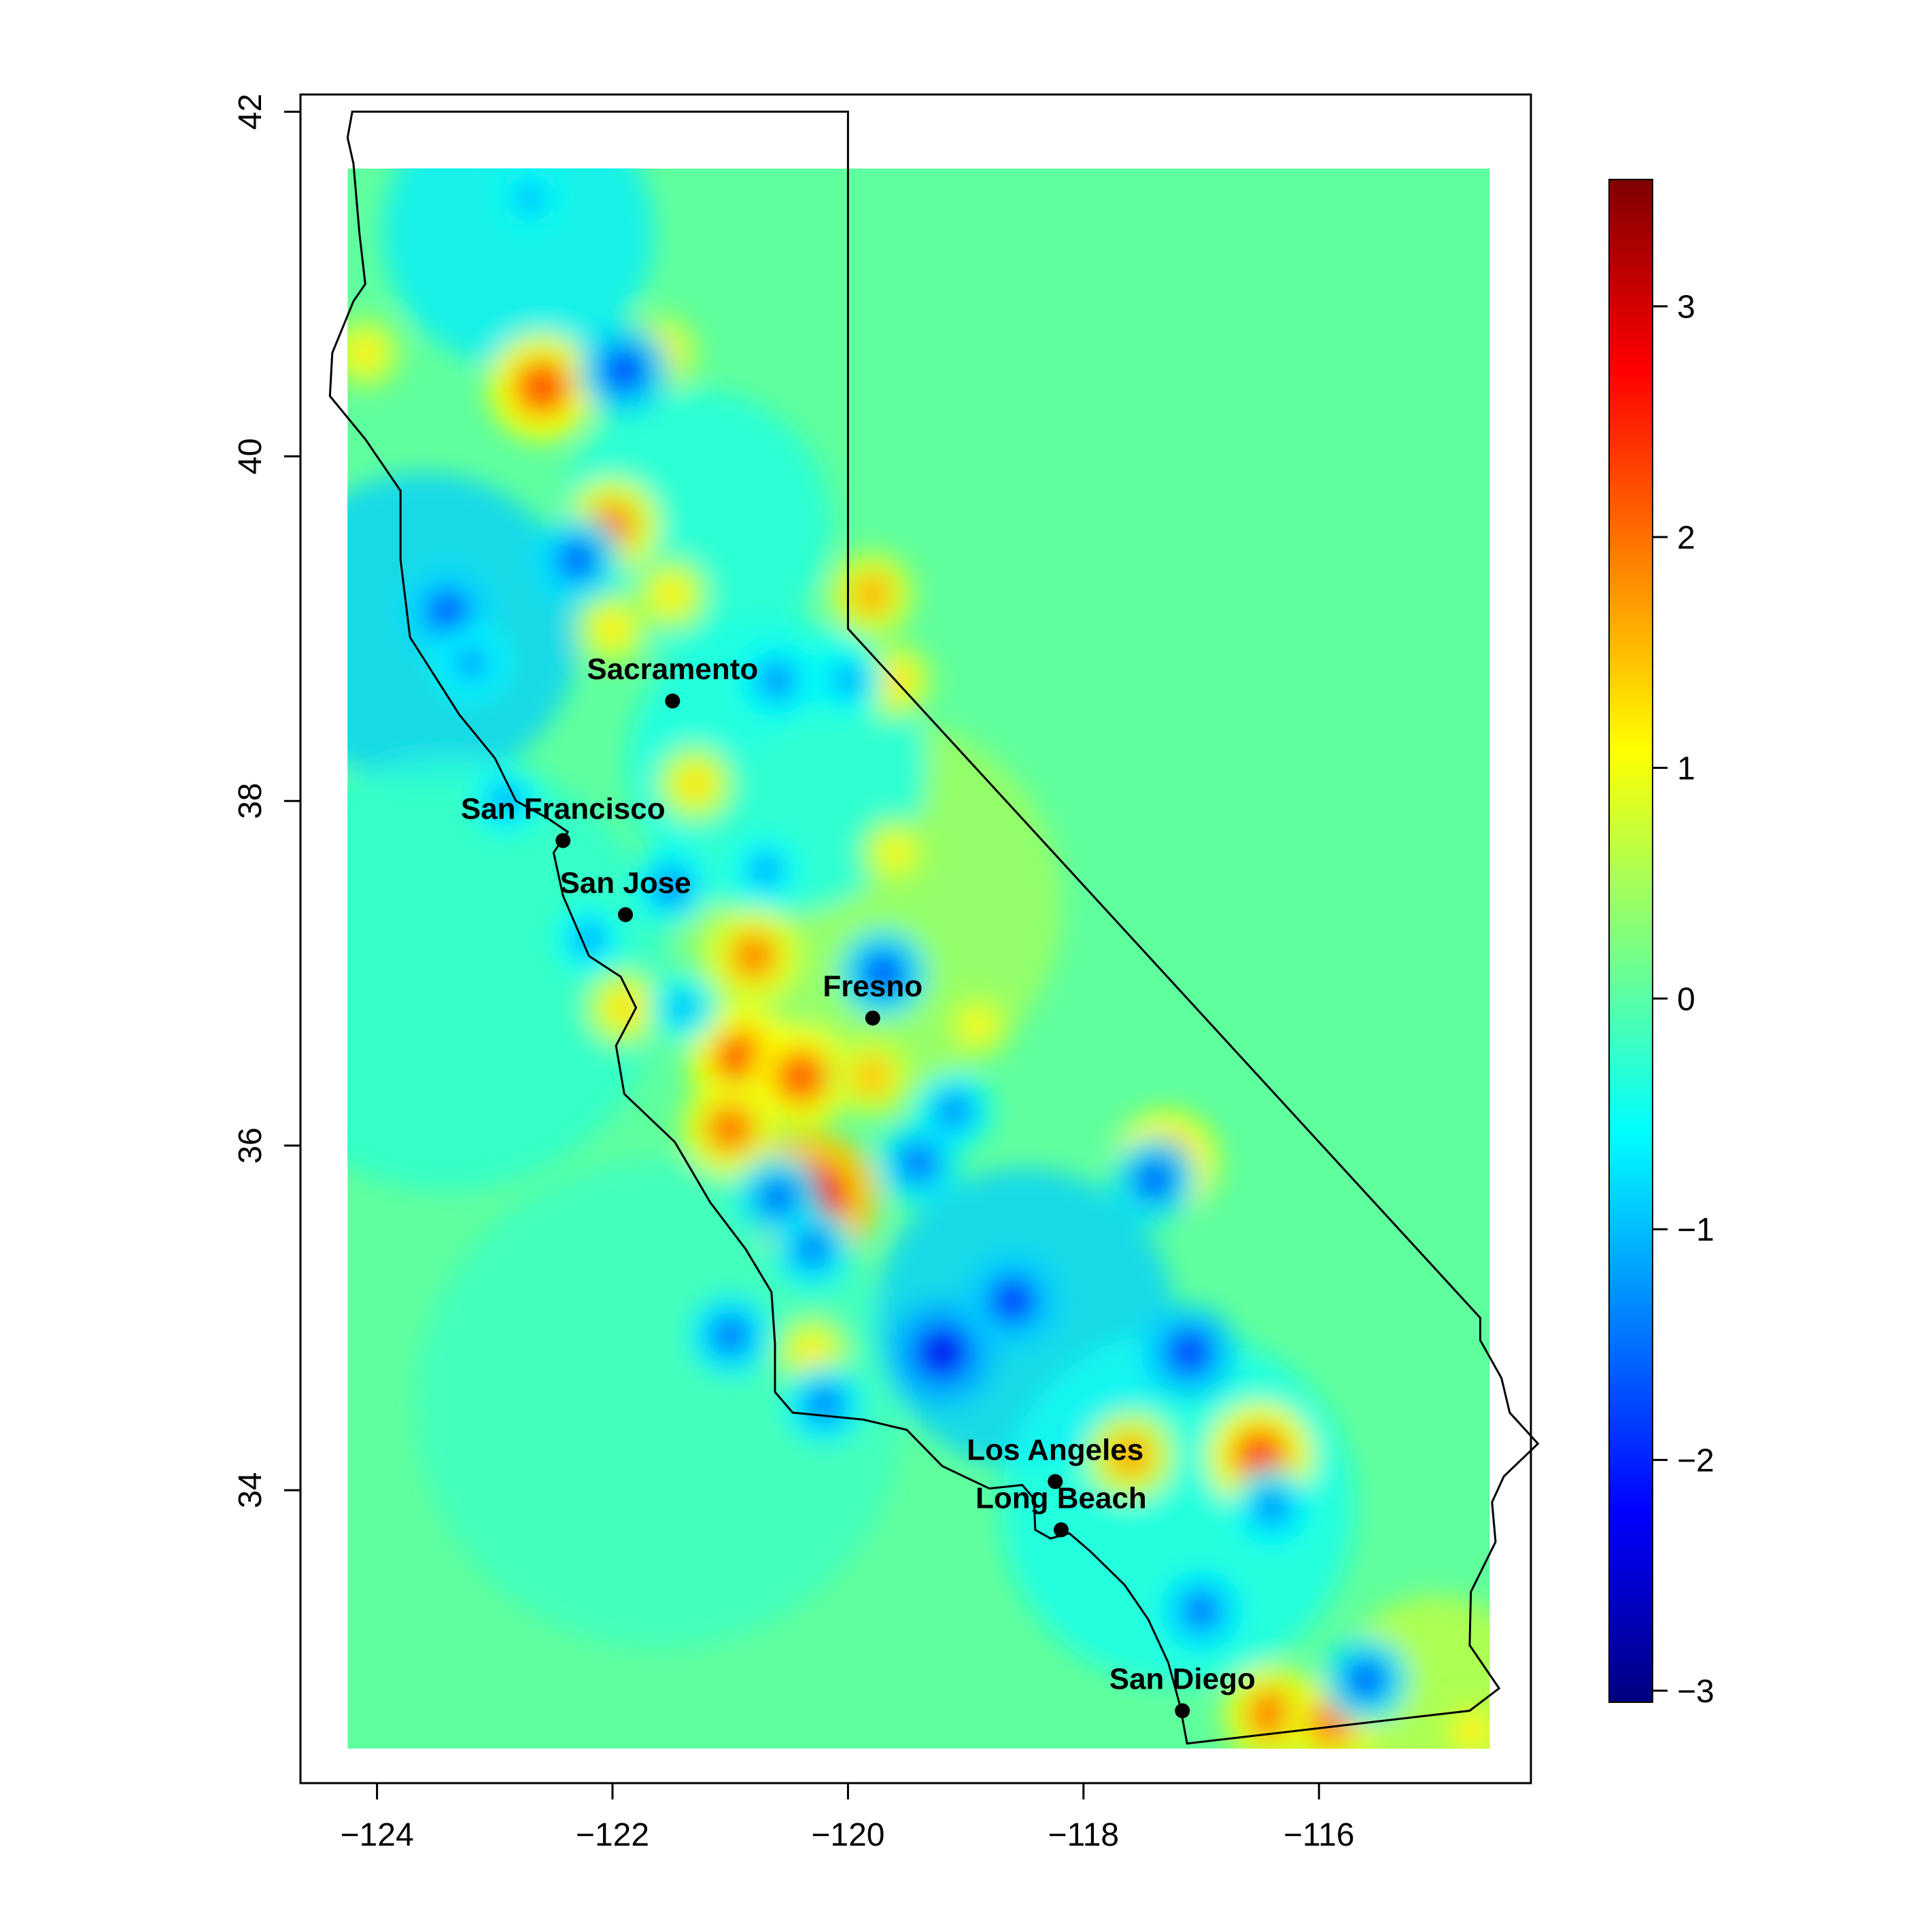 This screenshot has width=1932, height=1932. Describe the element at coordinates (1084, 1835) in the screenshot. I see `x-tick-label: −118` at that location.